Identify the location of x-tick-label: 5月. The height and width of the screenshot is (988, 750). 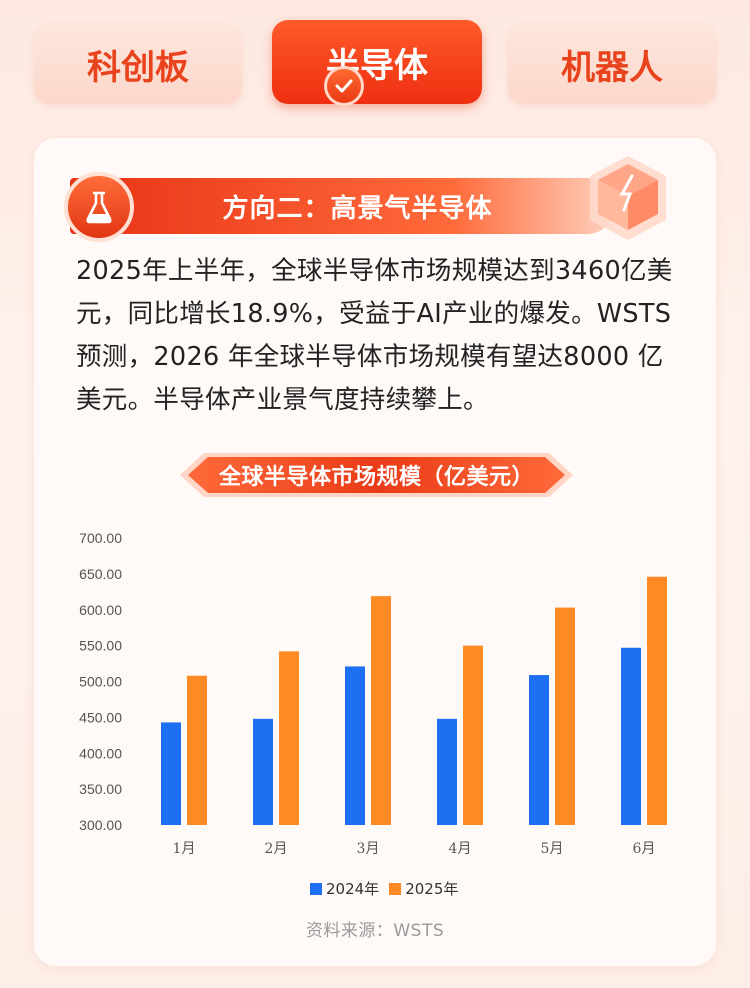
(552, 849).